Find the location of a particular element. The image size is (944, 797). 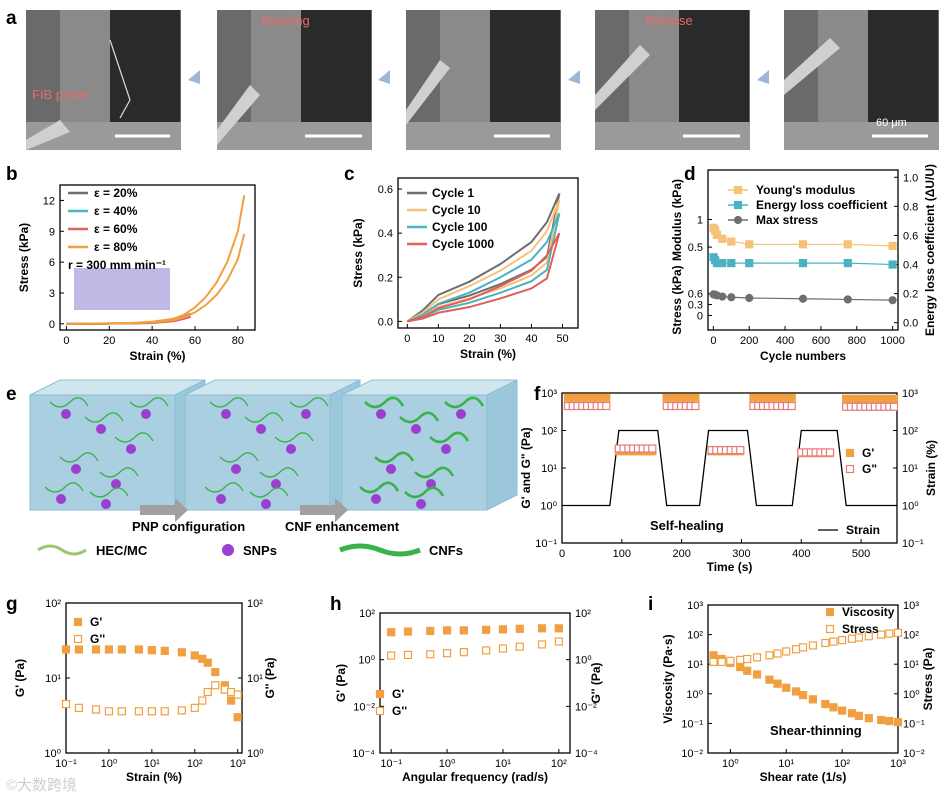

panel-f-label: f is located at coordinates (537, 394).